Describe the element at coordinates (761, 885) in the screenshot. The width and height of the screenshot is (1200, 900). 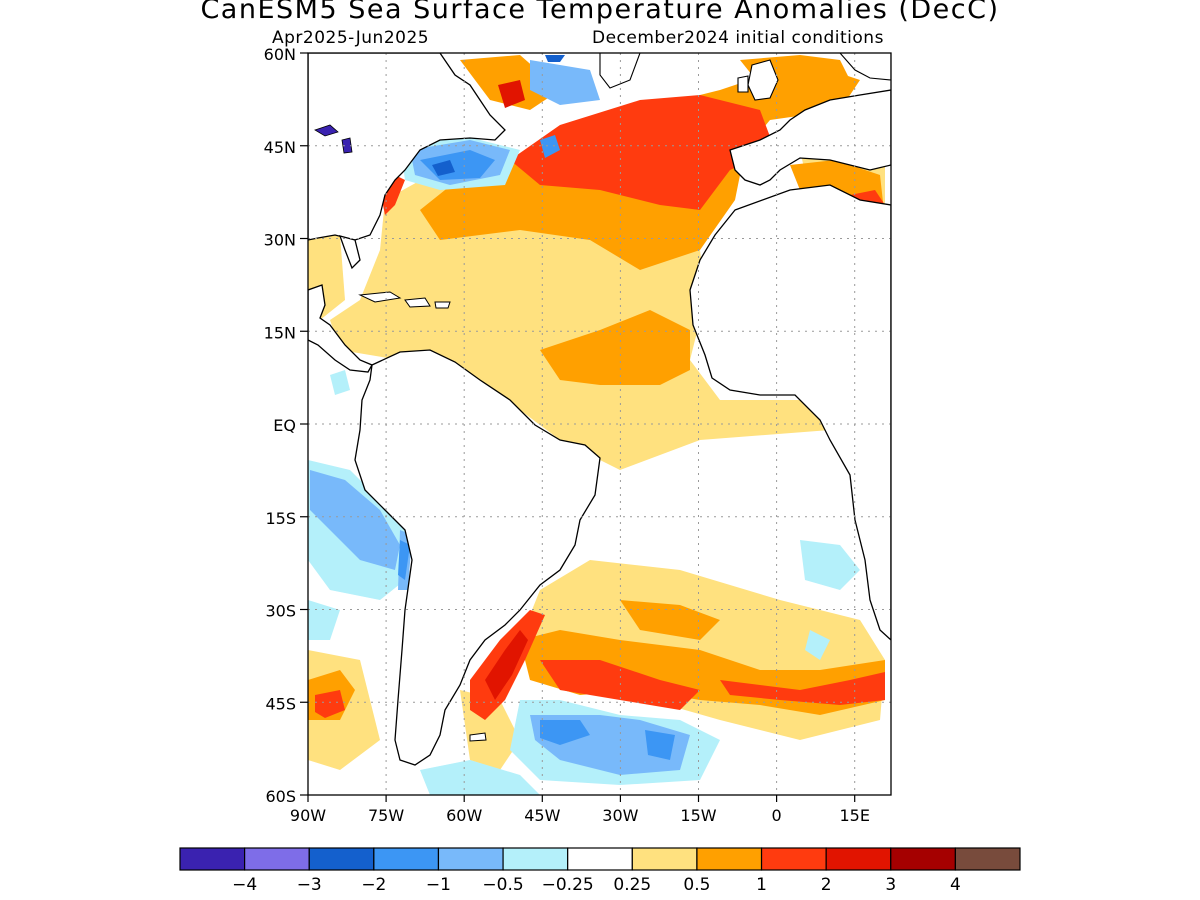
I see `colorbar-label: 1` at that location.